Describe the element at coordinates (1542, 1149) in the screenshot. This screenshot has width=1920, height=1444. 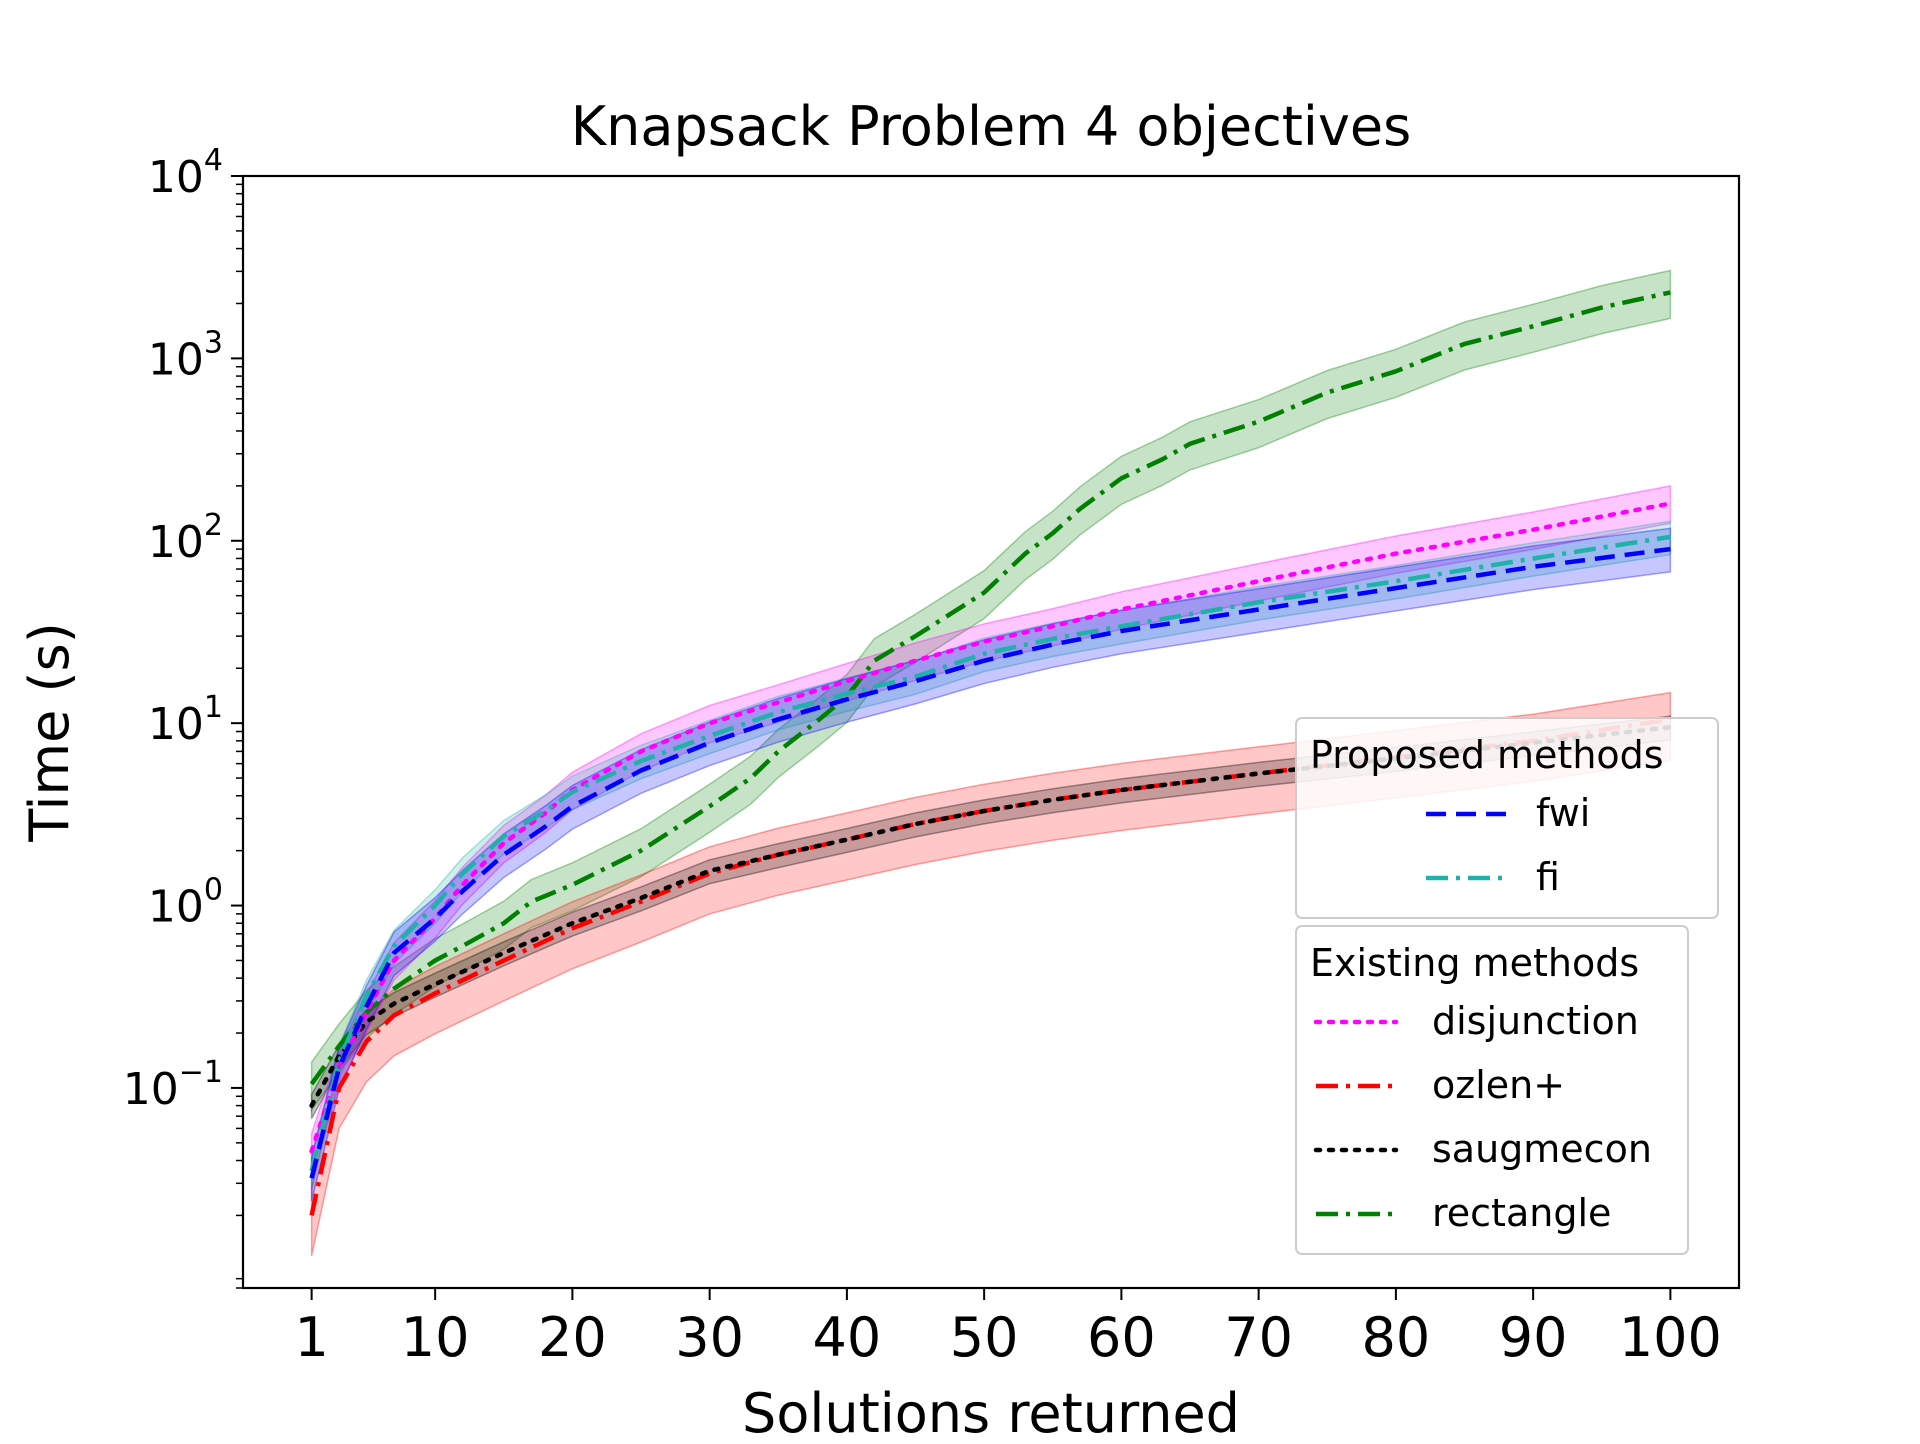
I see `legend-label-saugmecon: saugmecon` at that location.